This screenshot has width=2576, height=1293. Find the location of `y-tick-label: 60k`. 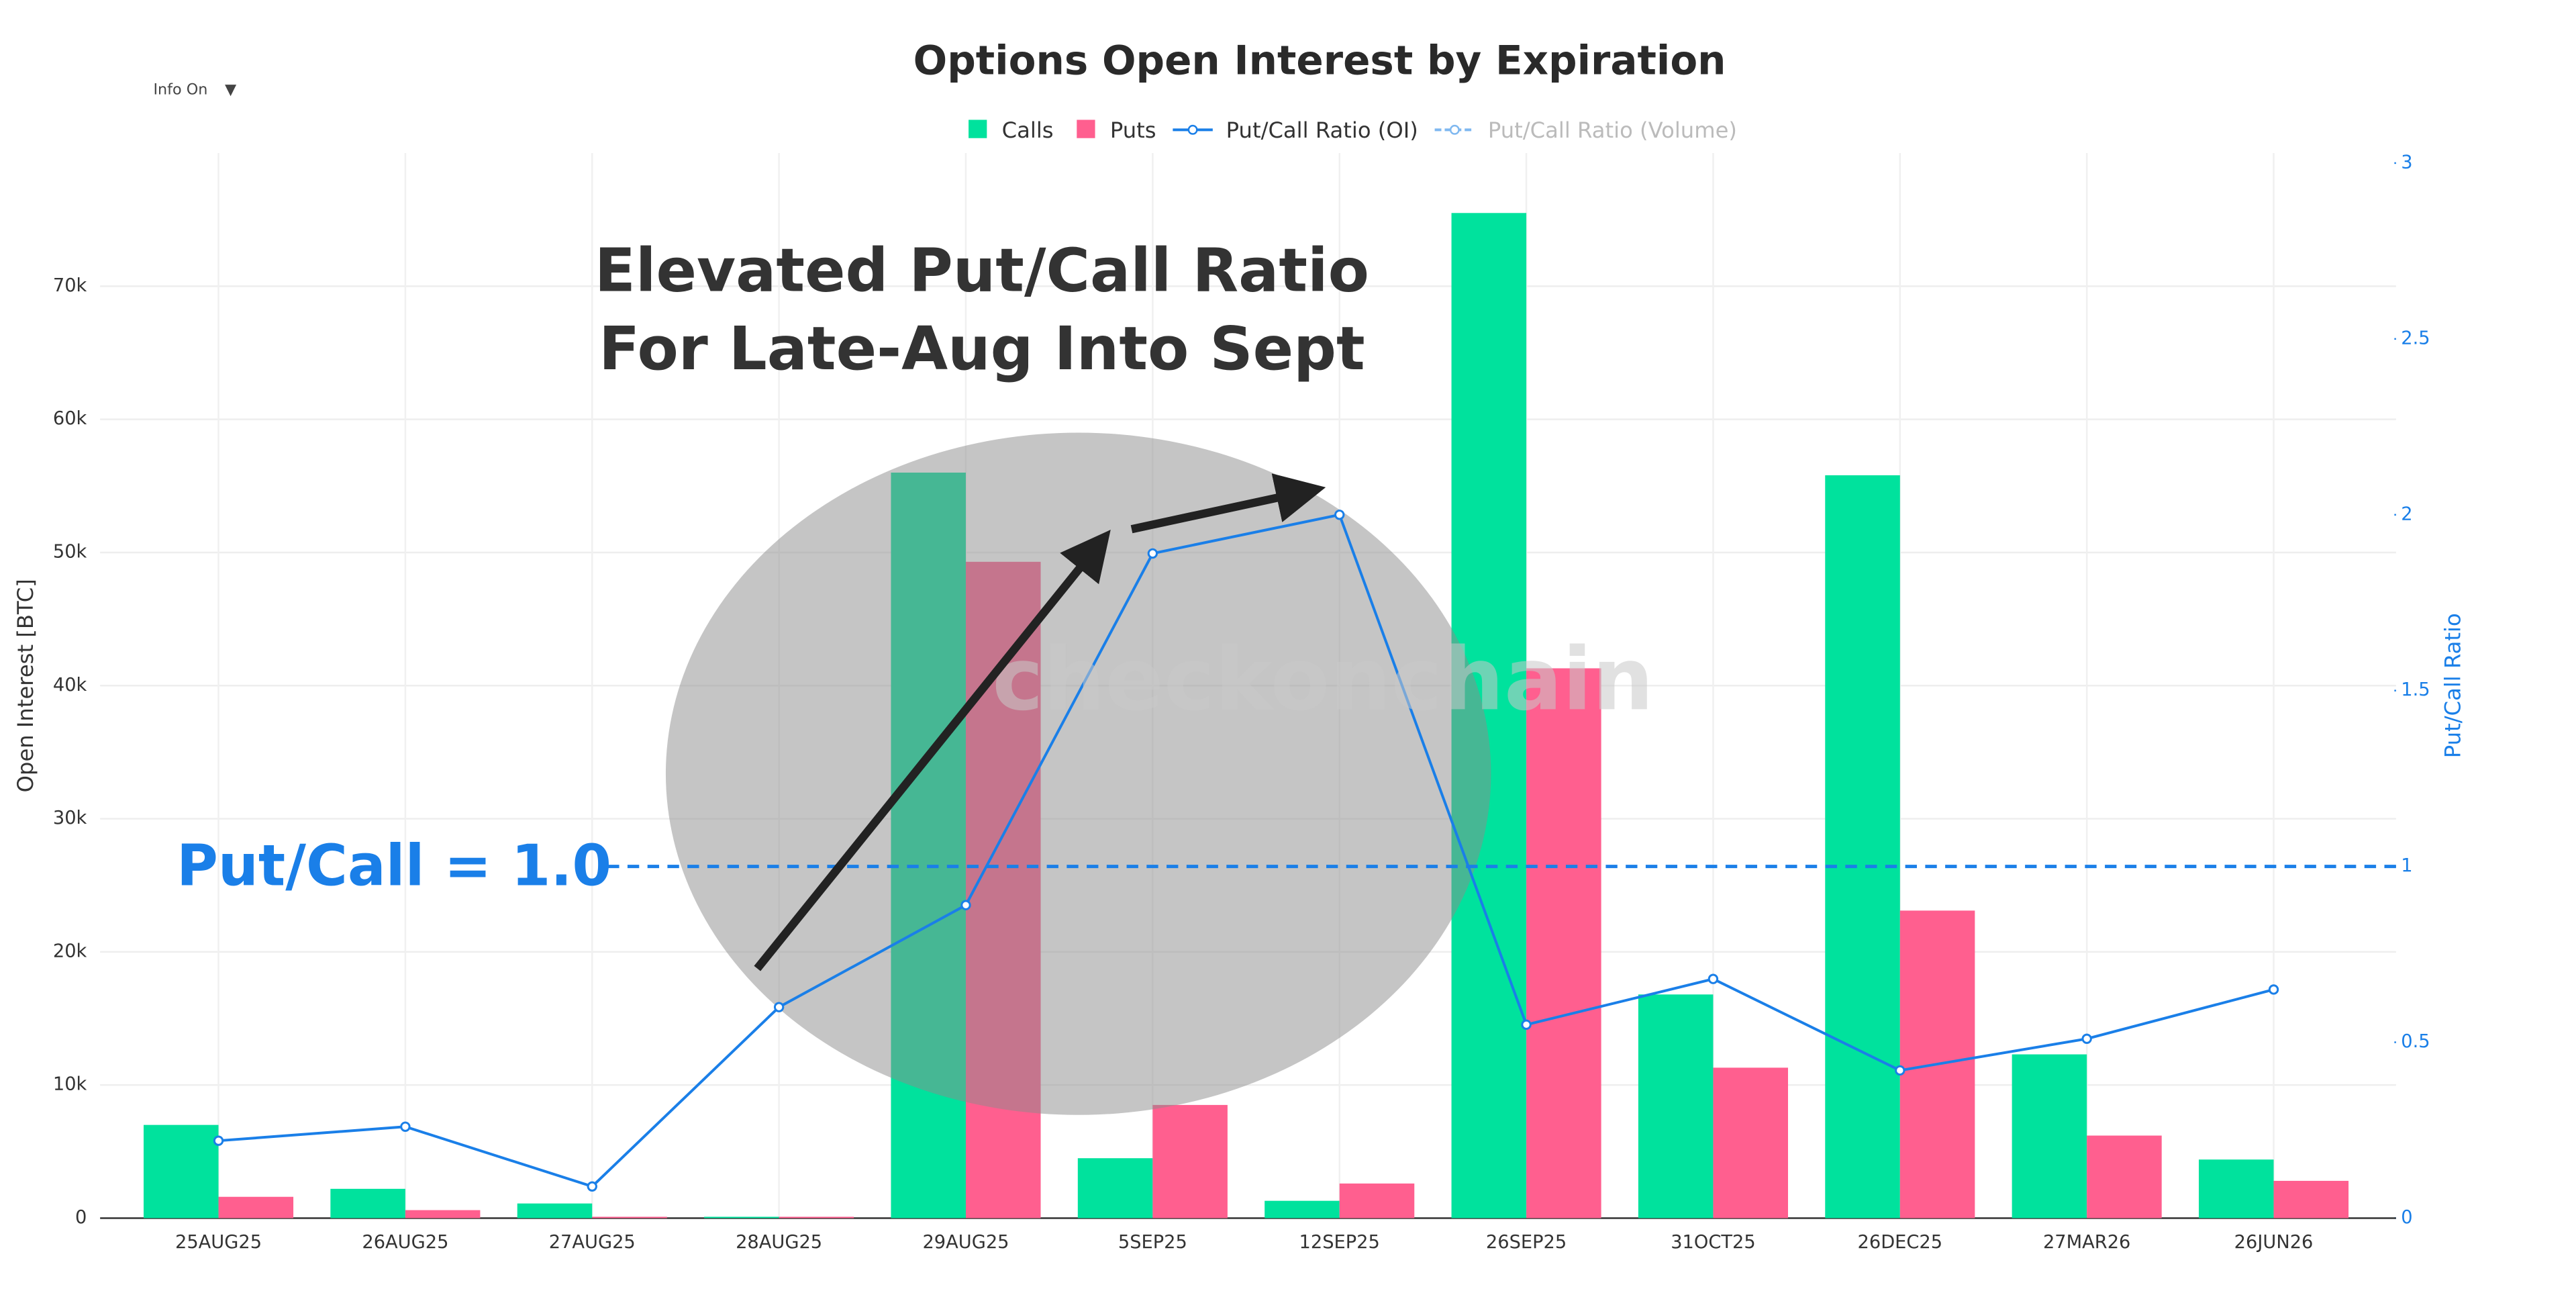

y-tick-label: 60k is located at coordinates (70, 419).